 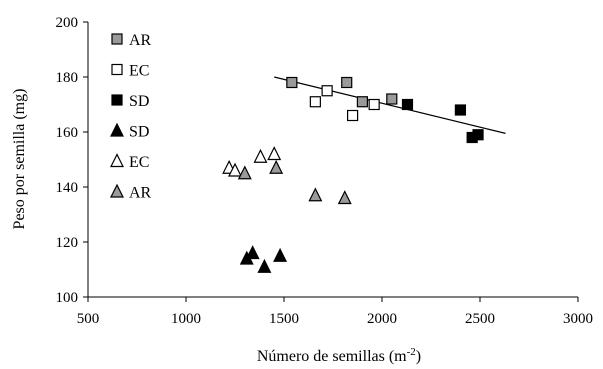 I want to click on legend-marker-square-sd, so click(x=117, y=100).